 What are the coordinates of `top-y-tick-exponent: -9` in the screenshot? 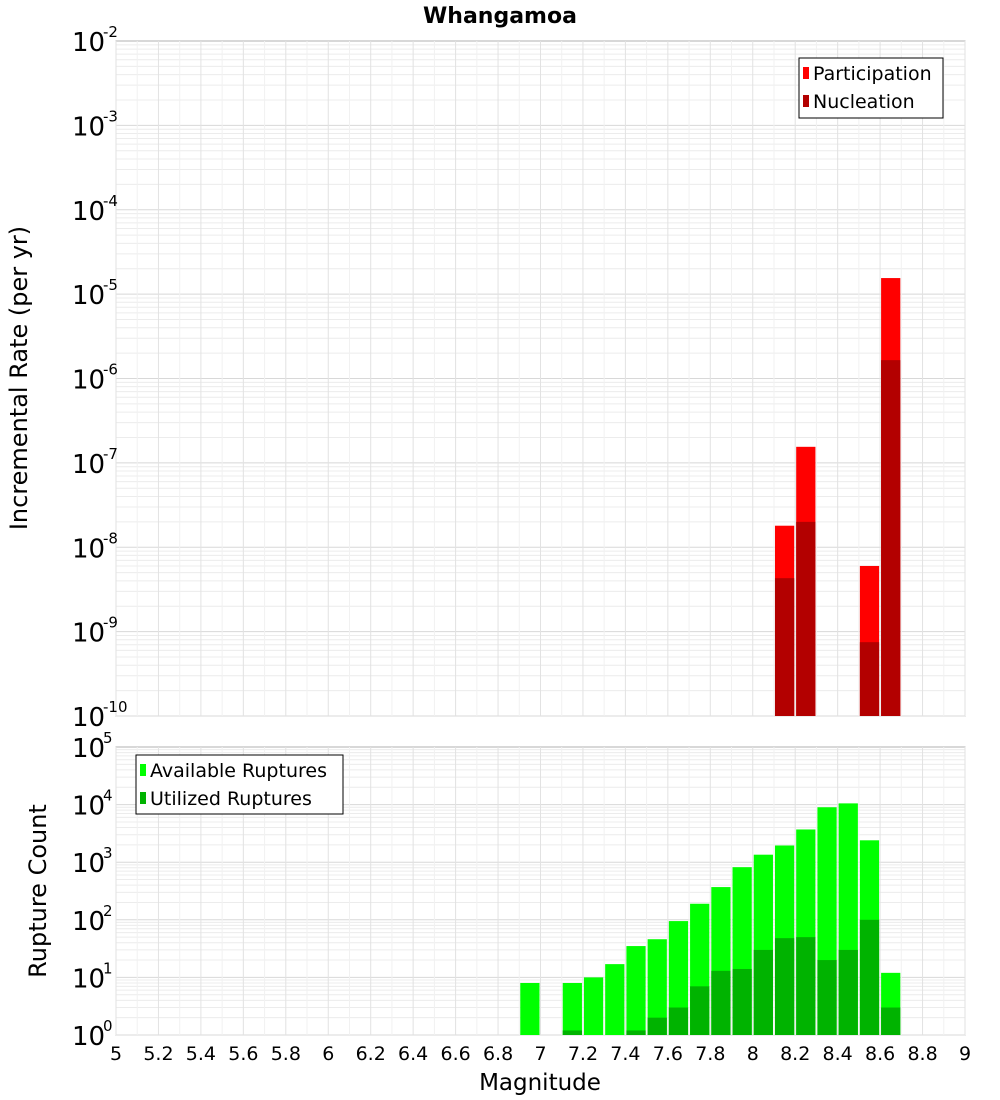 It's located at (110, 623).